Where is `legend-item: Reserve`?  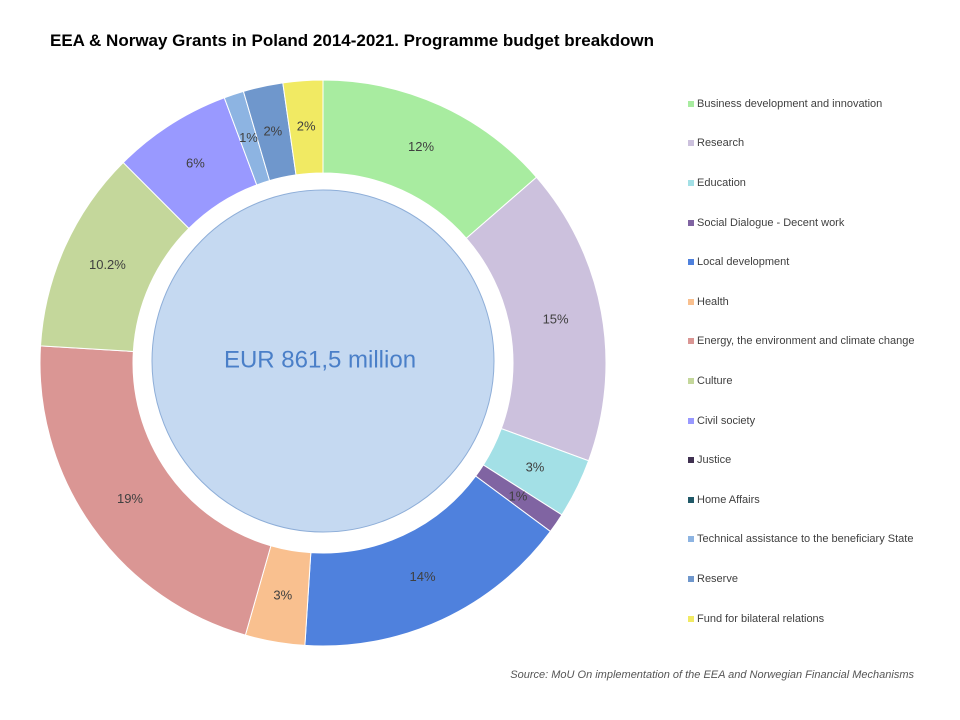 legend-item: Reserve is located at coordinates (820, 579).